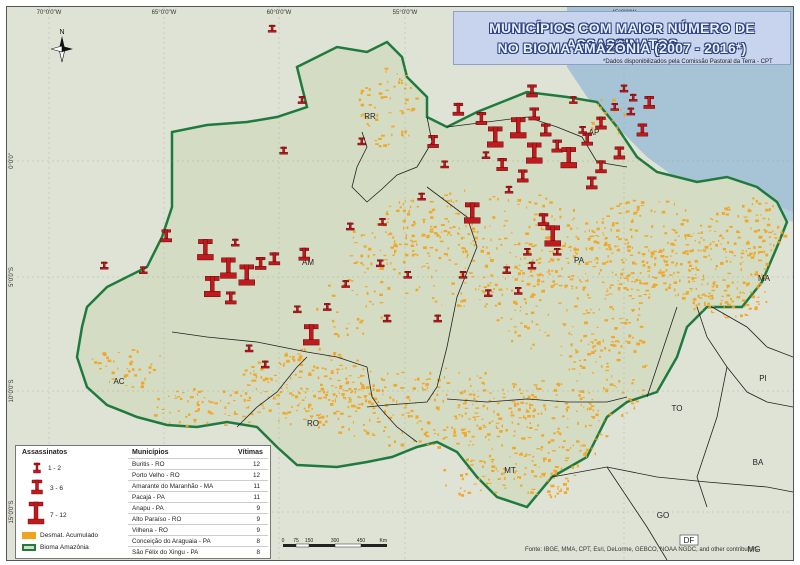 This screenshot has width=800, height=565. What do you see at coordinates (313, 423) in the screenshot?
I see `state-label-ro: RO` at bounding box center [313, 423].